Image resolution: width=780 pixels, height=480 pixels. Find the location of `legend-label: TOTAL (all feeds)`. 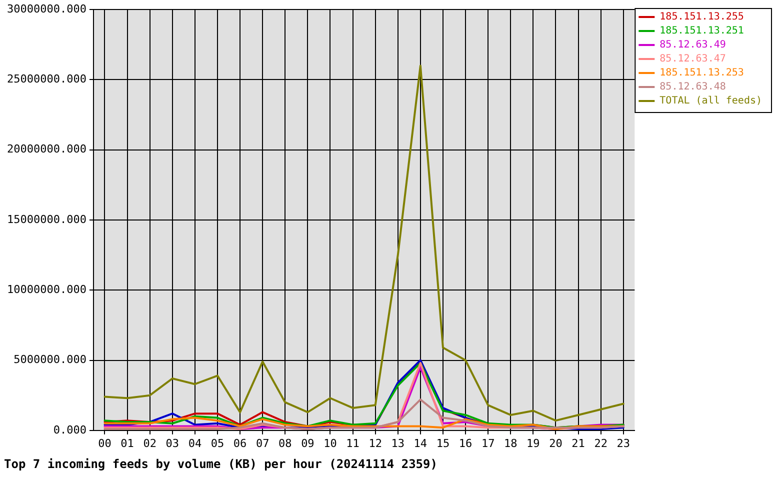

legend-label: TOTAL (all feeds) is located at coordinates (711, 101).